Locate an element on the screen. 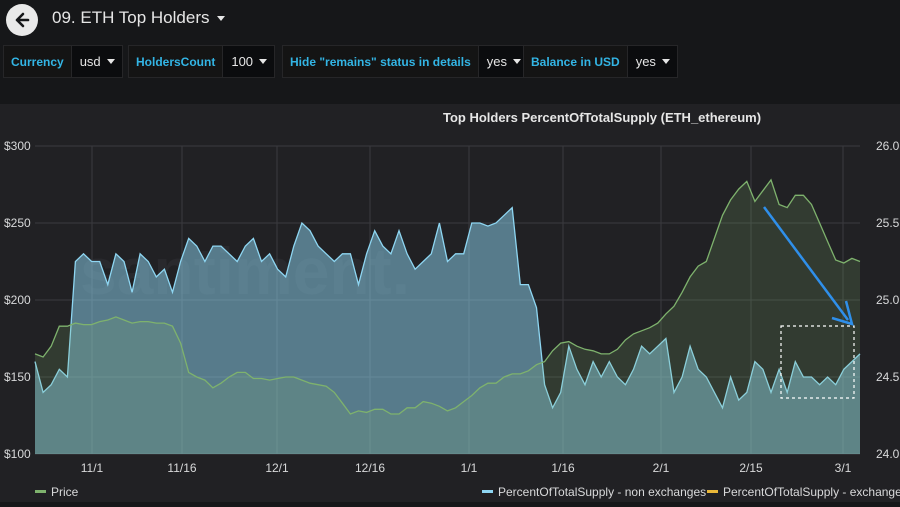 This screenshot has height=507, width=900. variable-holderscount-select: 100 is located at coordinates (249, 61).